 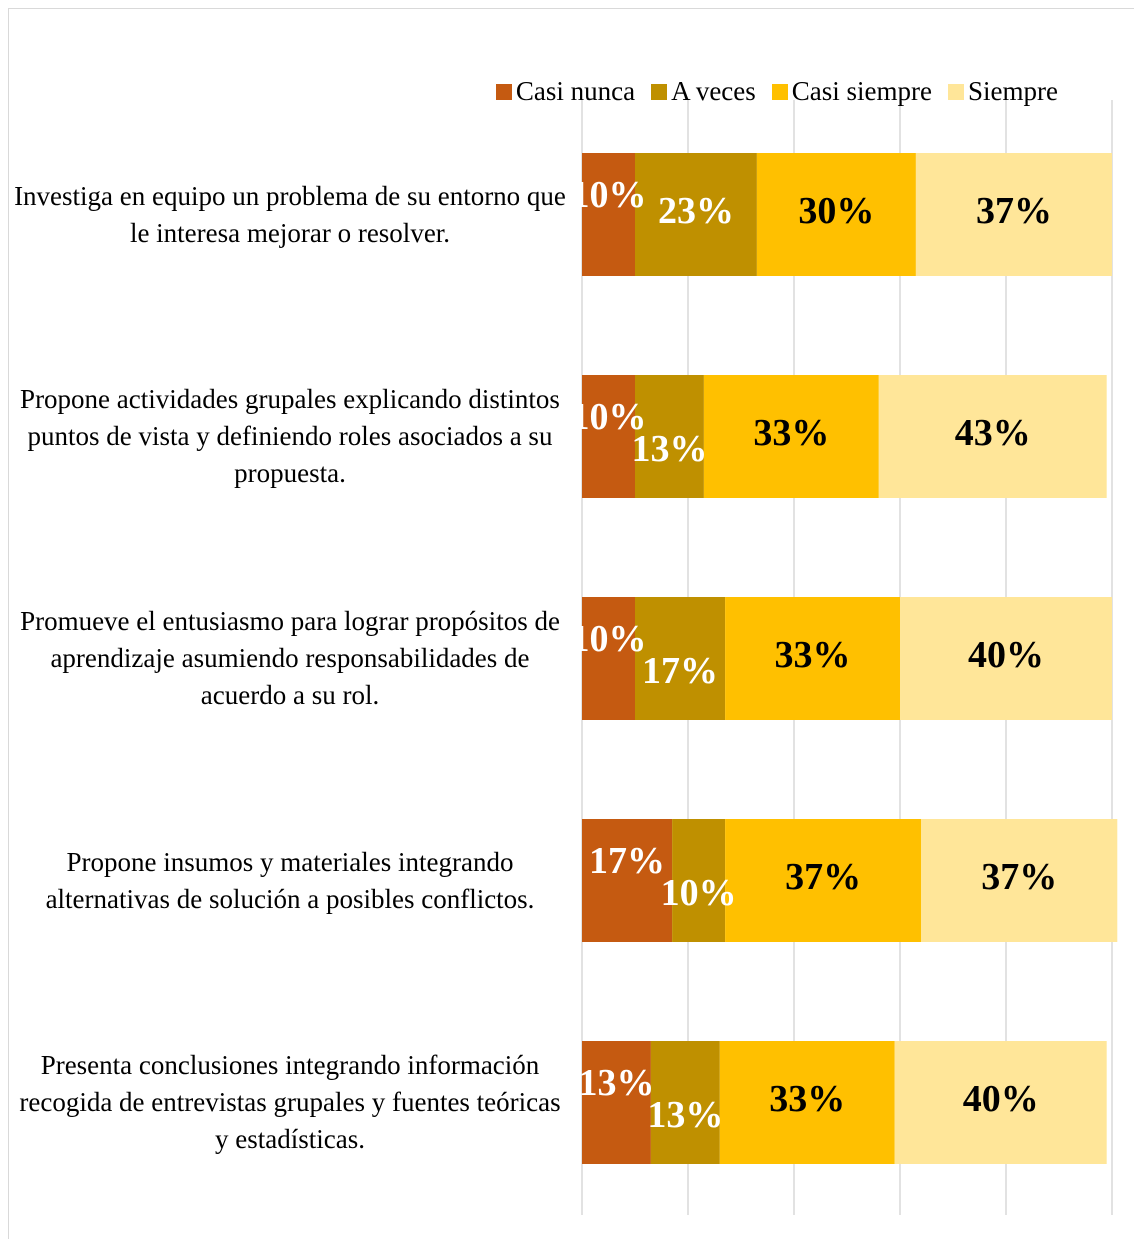 I want to click on legend-item: A veces, so click(x=703, y=91).